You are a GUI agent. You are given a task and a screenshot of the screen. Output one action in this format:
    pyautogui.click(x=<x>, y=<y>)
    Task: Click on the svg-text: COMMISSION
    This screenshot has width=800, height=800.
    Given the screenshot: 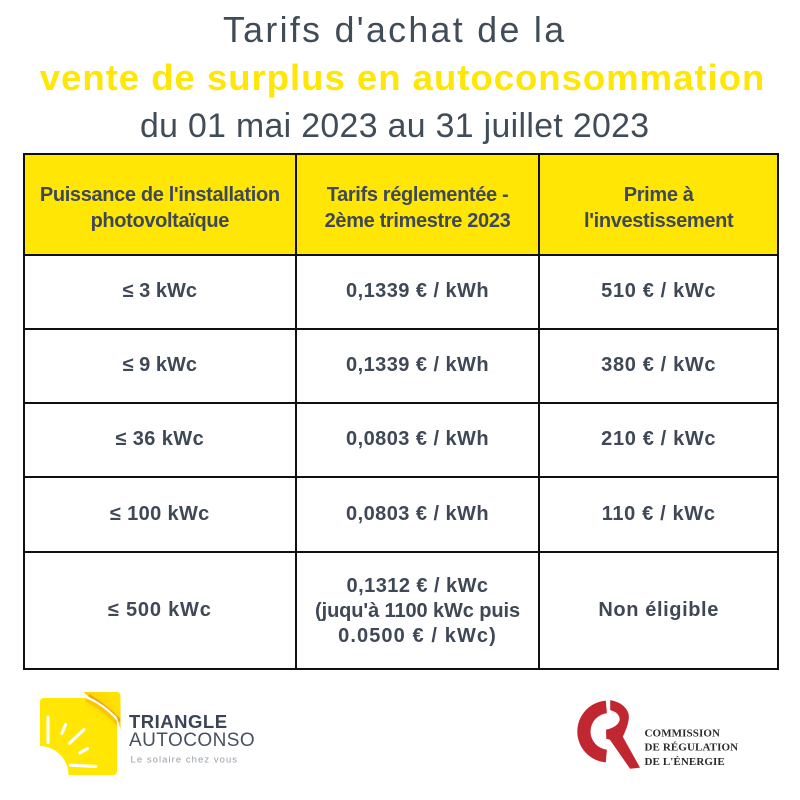 What is the action you would take?
    pyautogui.click(x=683, y=734)
    